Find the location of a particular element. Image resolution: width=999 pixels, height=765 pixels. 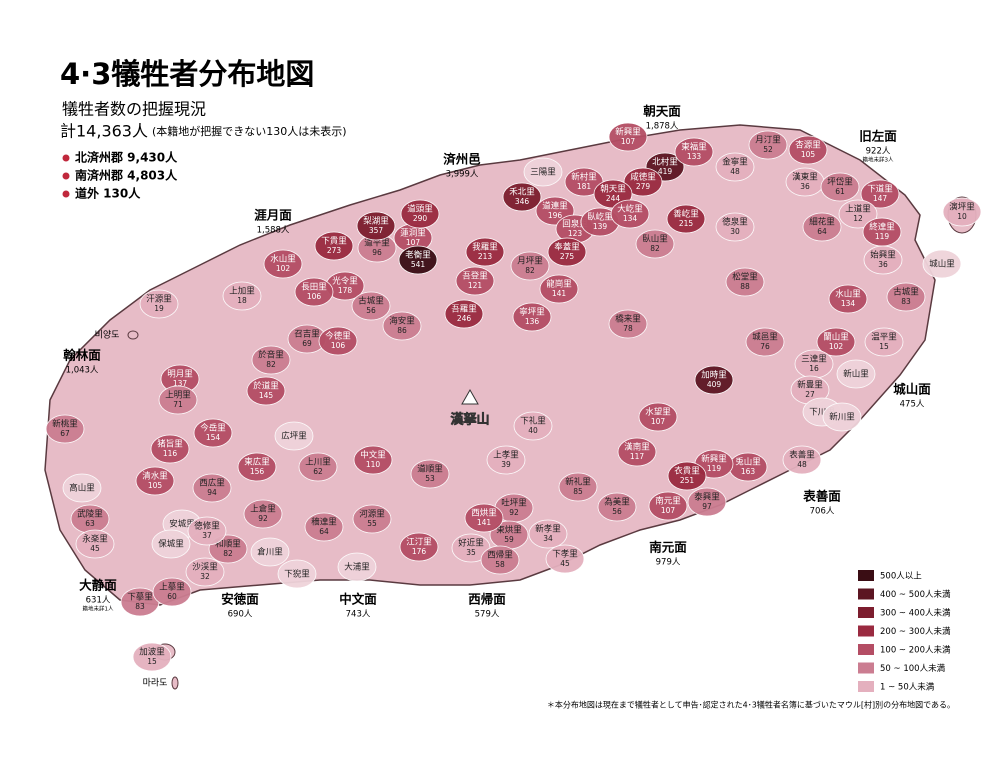

village-name: 咸徳里 is located at coordinates (643, 177).